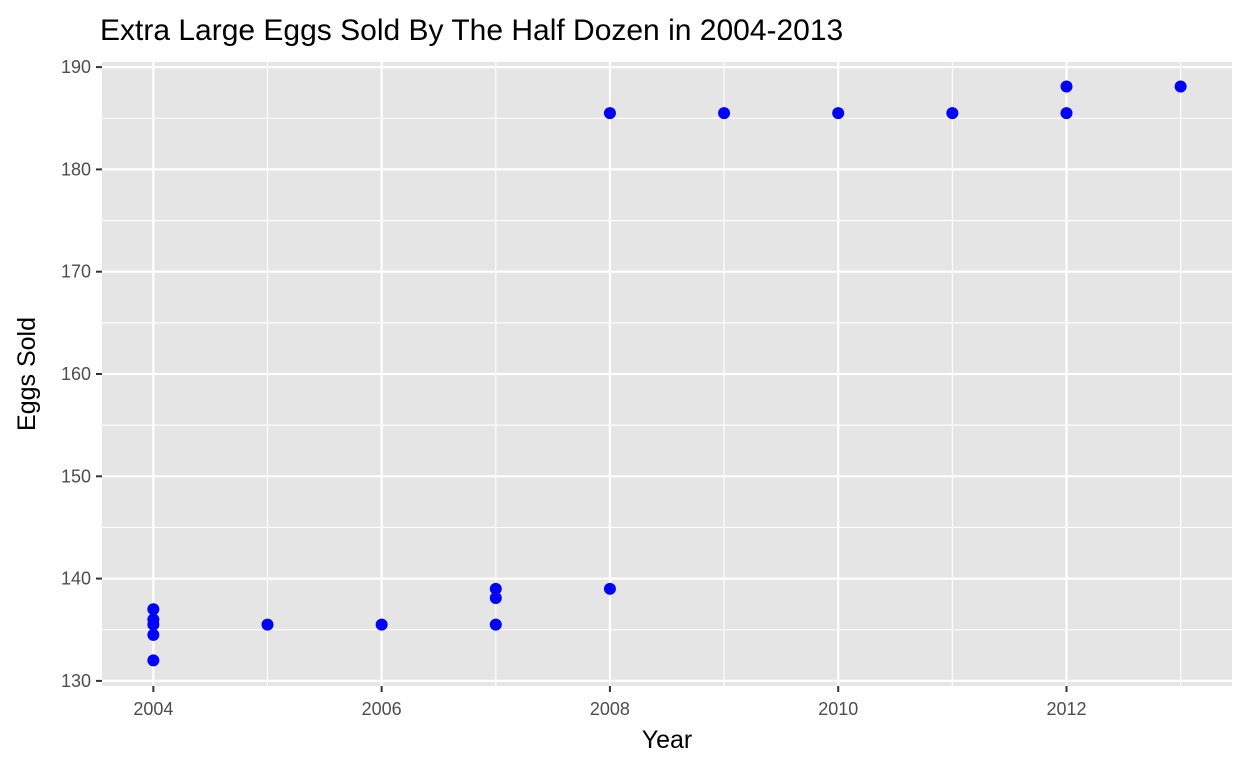 The image size is (1248, 768). I want to click on y-tick-label: 180, so click(76, 169).